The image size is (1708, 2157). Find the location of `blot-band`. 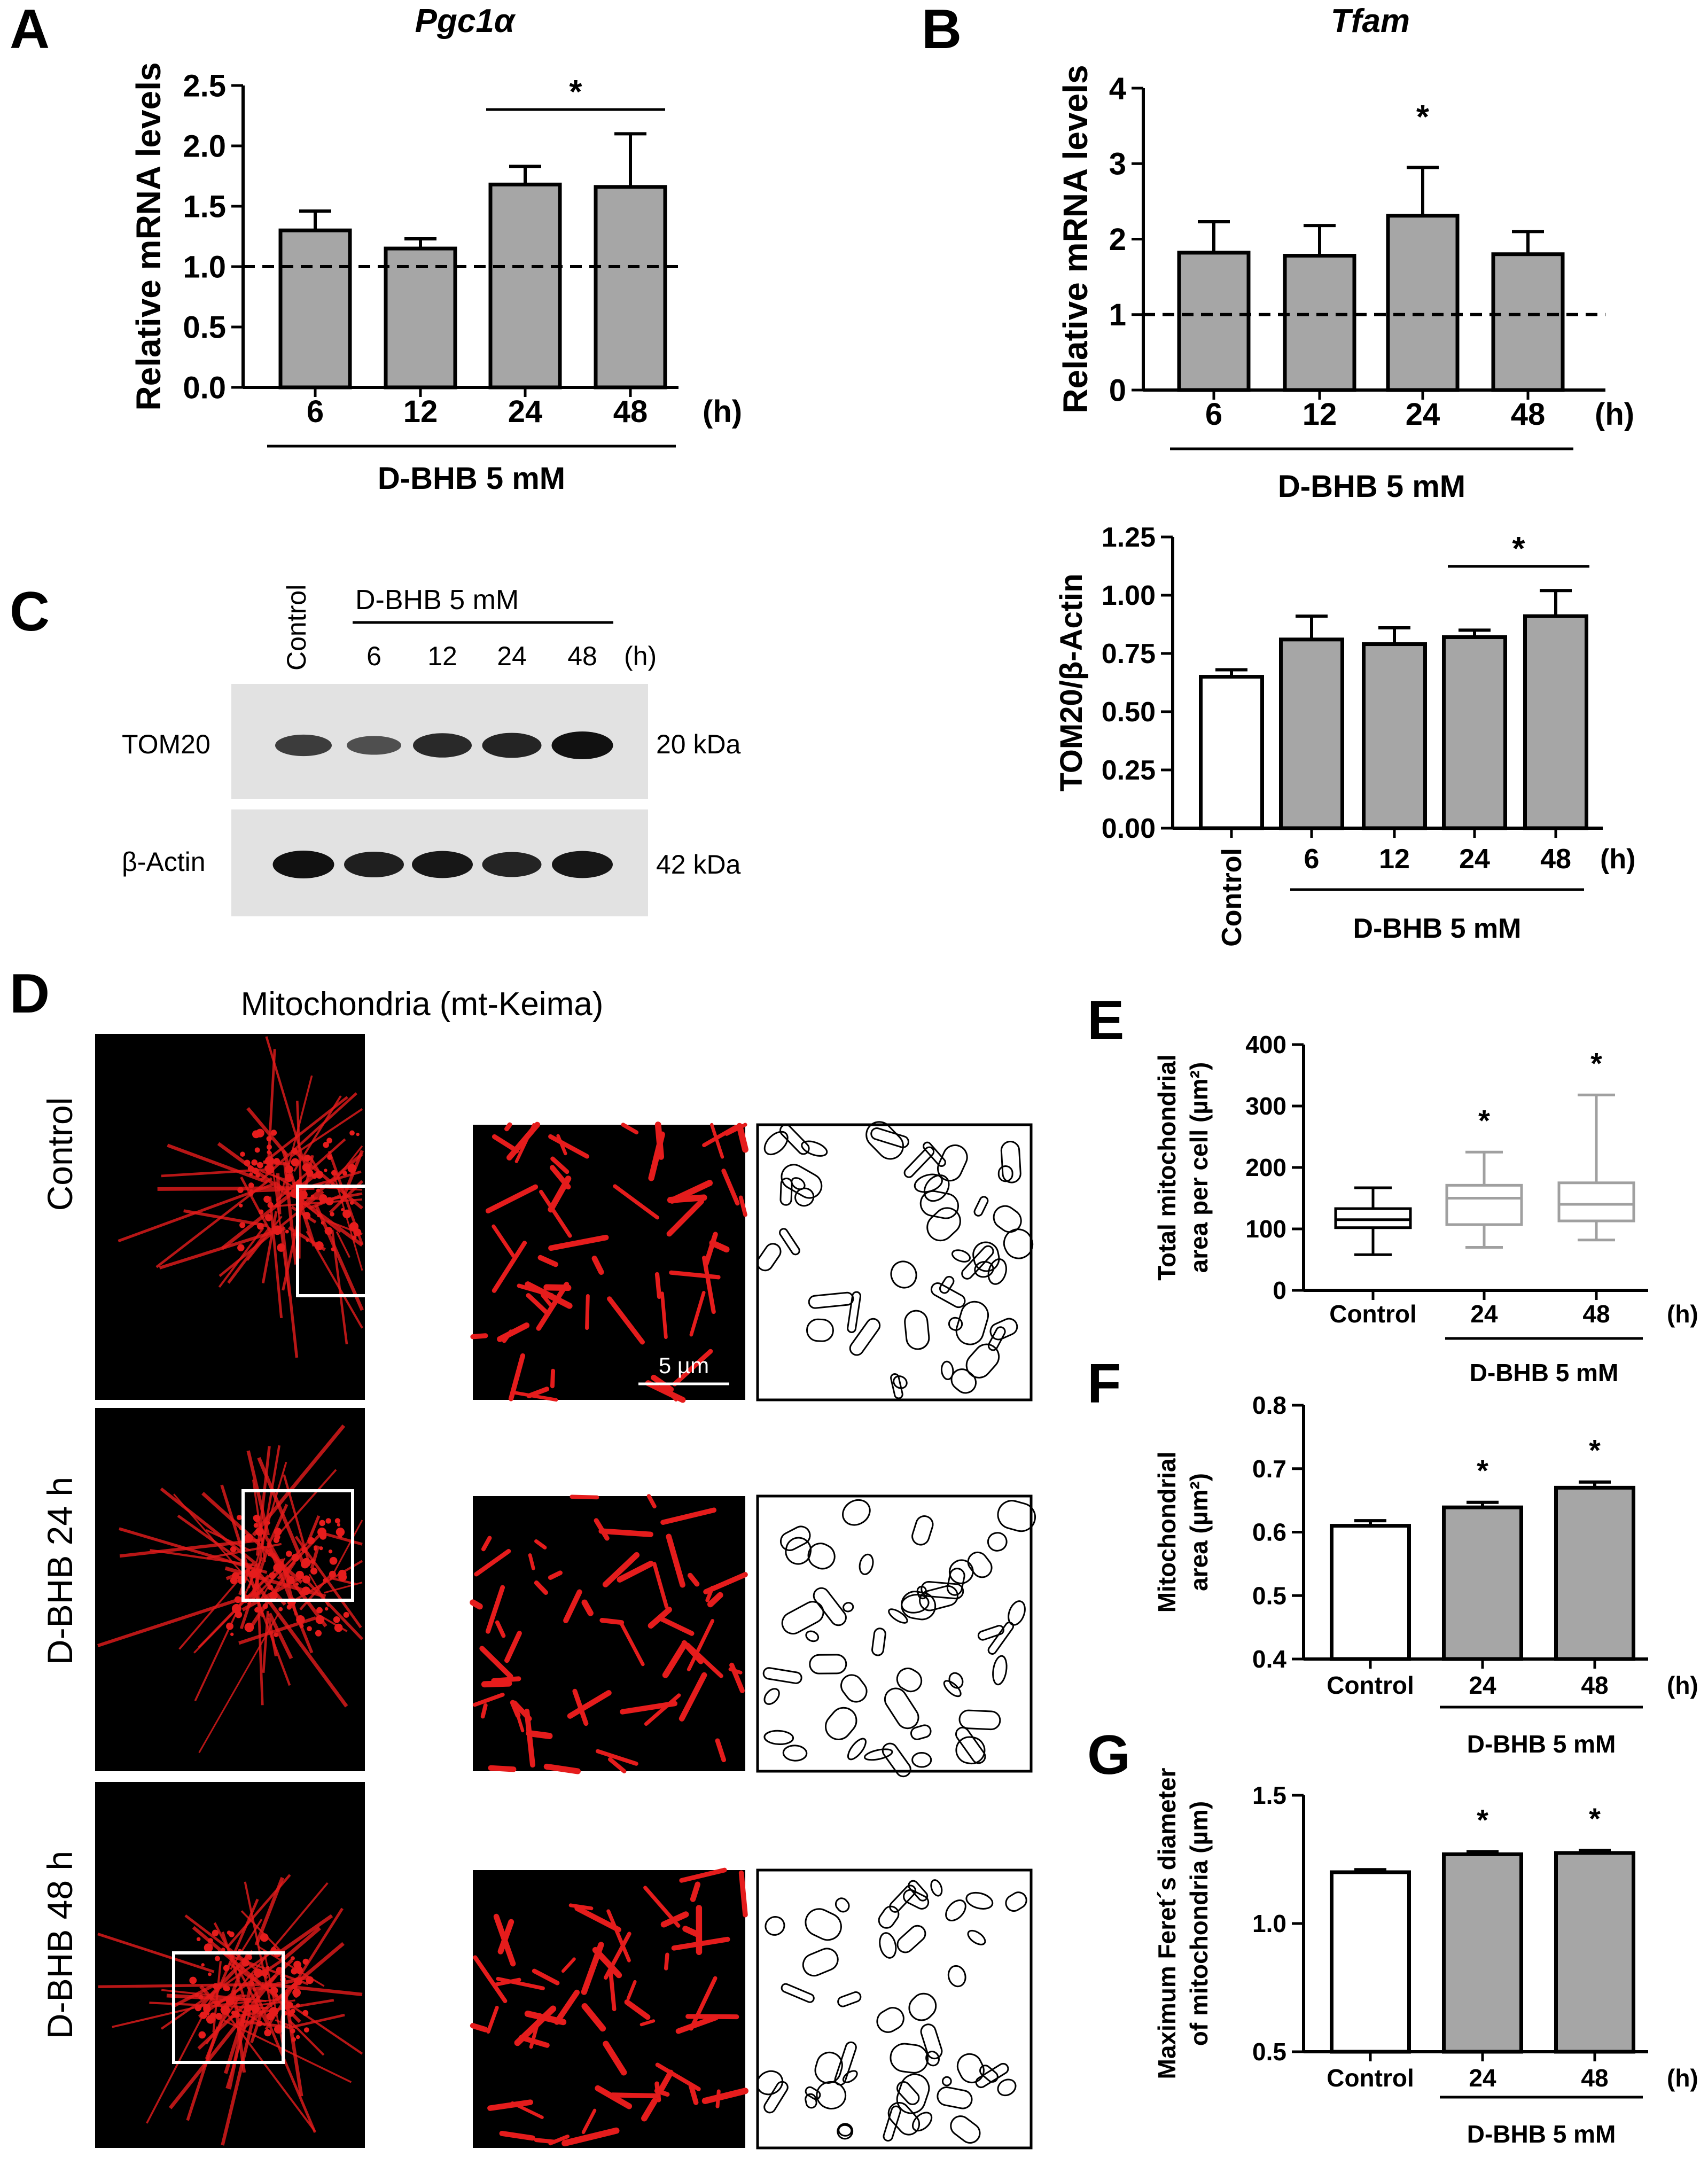

blot-band is located at coordinates (512, 864).